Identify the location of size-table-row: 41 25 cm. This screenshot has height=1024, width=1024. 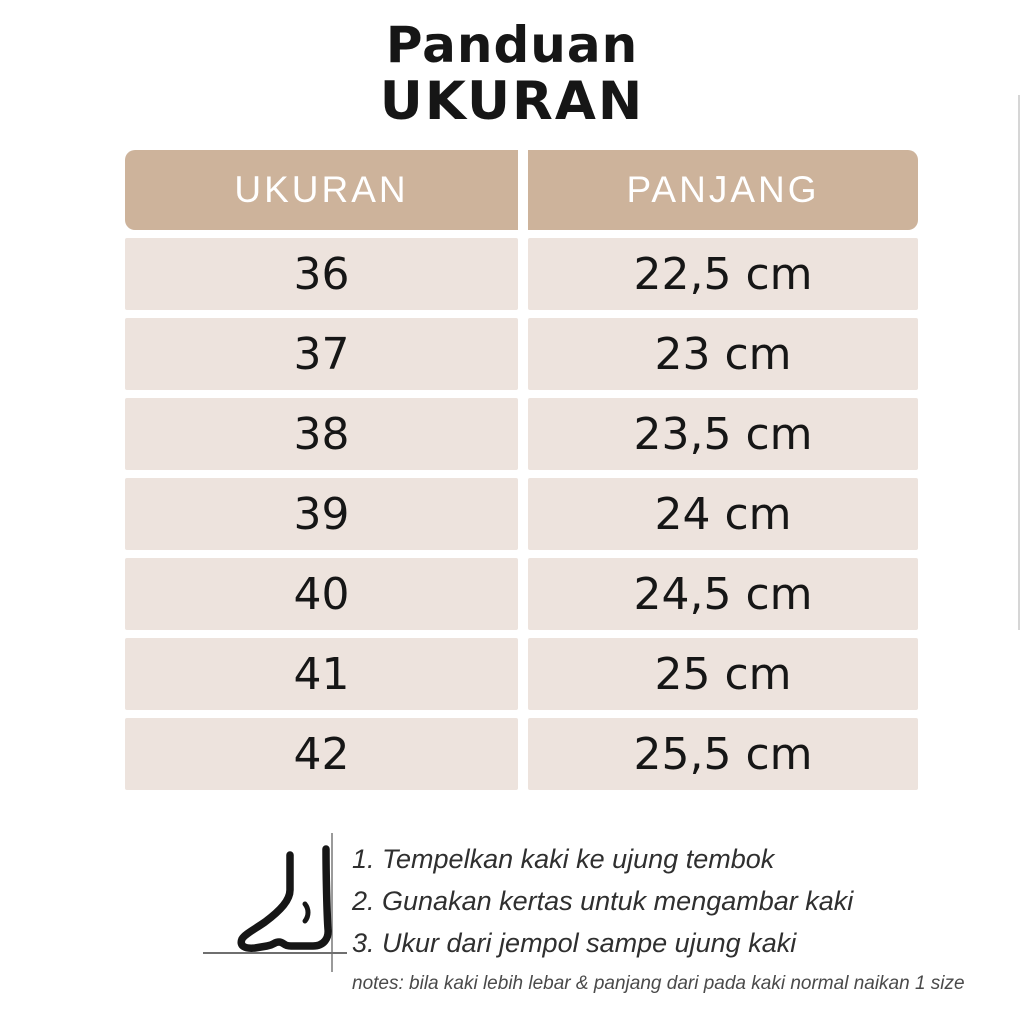
(521, 674).